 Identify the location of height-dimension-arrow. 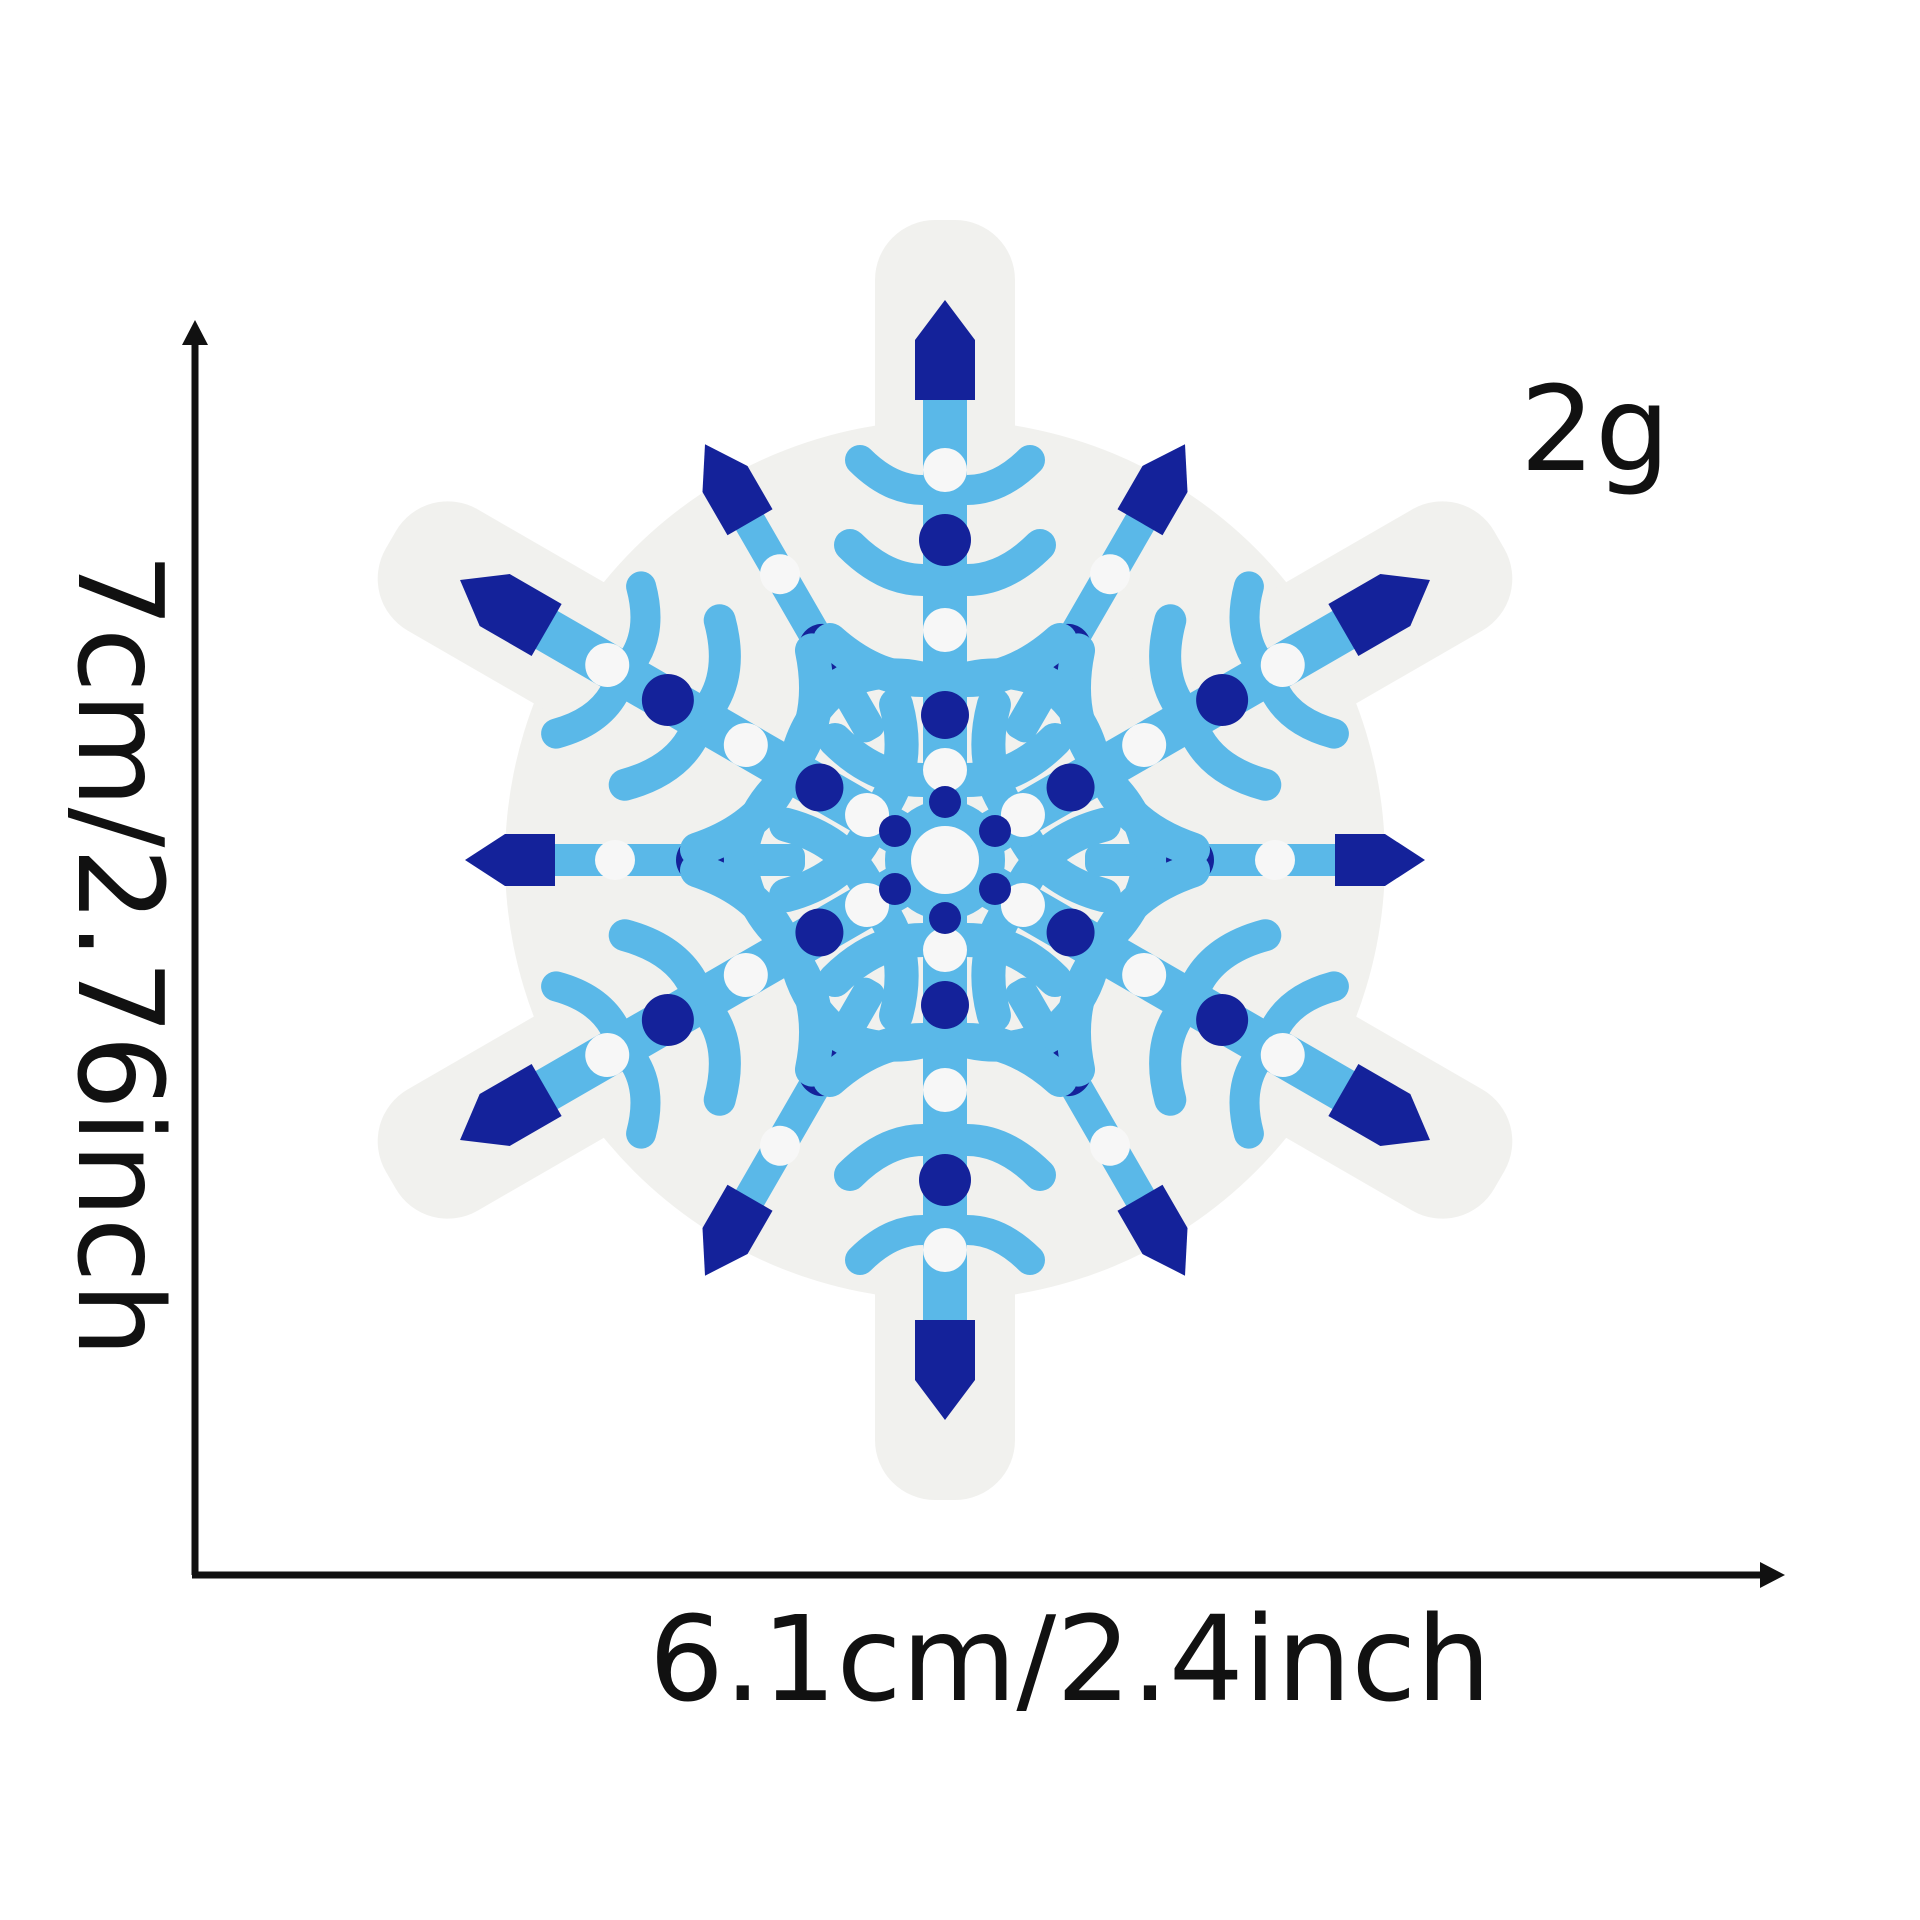
(195, 947).